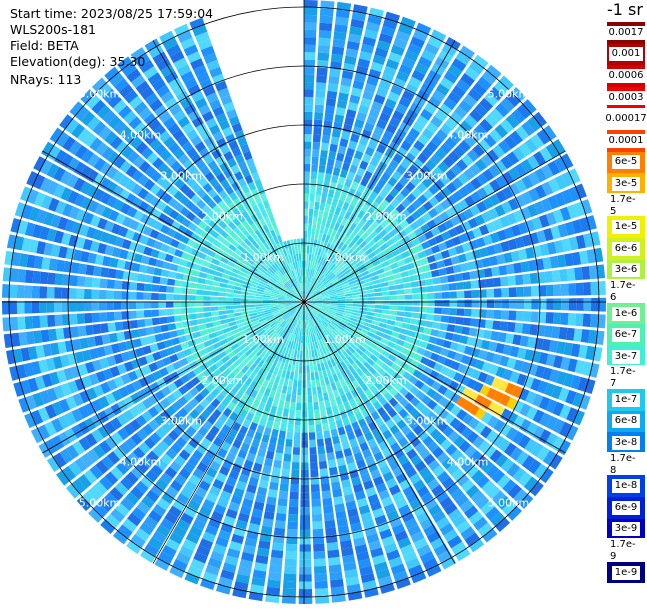 Image resolution: width=647 pixels, height=611 pixels. I want to click on ring-label: 3.00km, so click(427, 175).